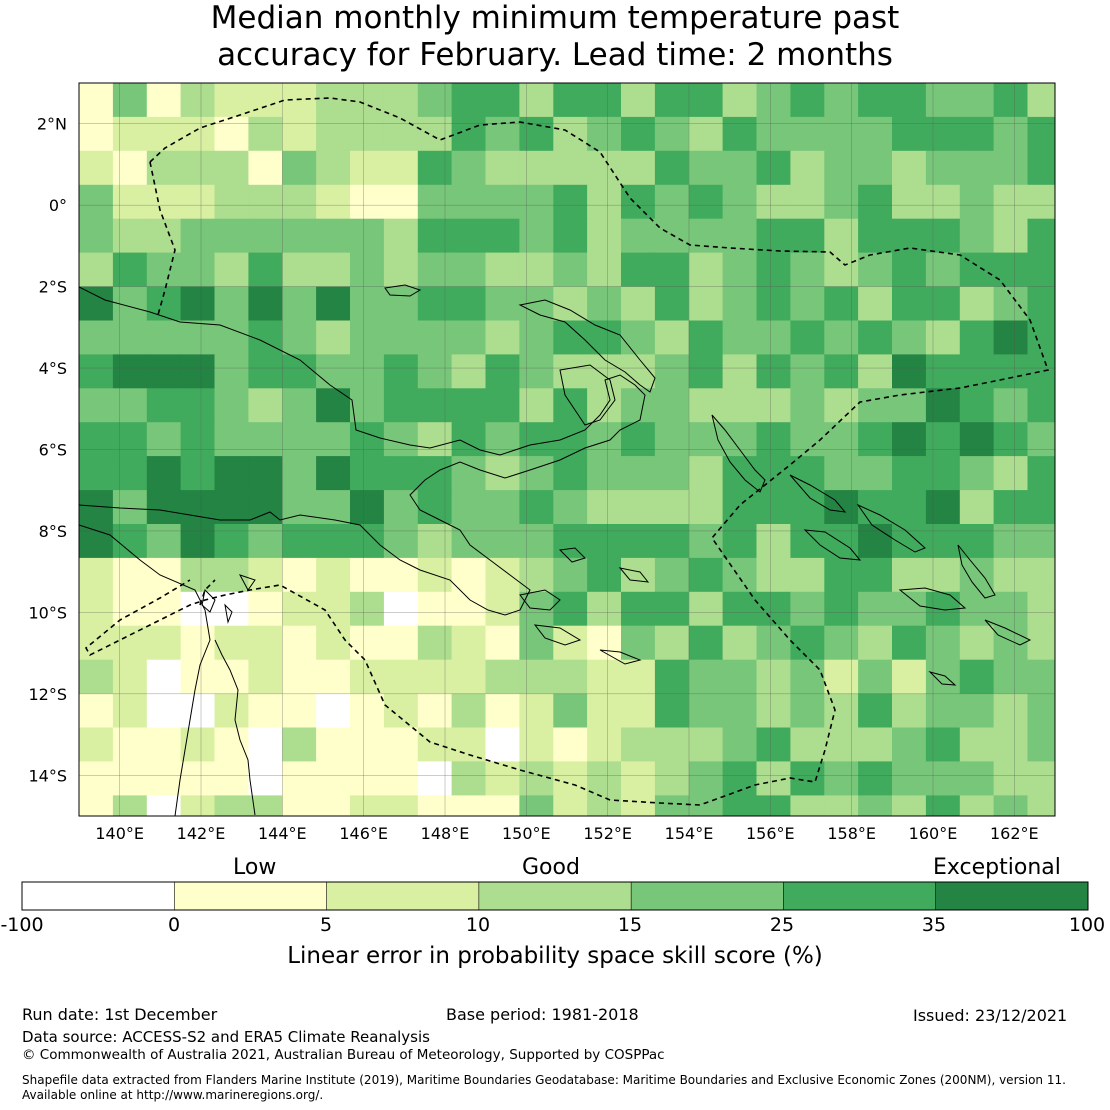 Image resolution: width=1110 pixels, height=1110 pixels. What do you see at coordinates (818, 493) in the screenshot?
I see `solomon-choiseul-coast` at bounding box center [818, 493].